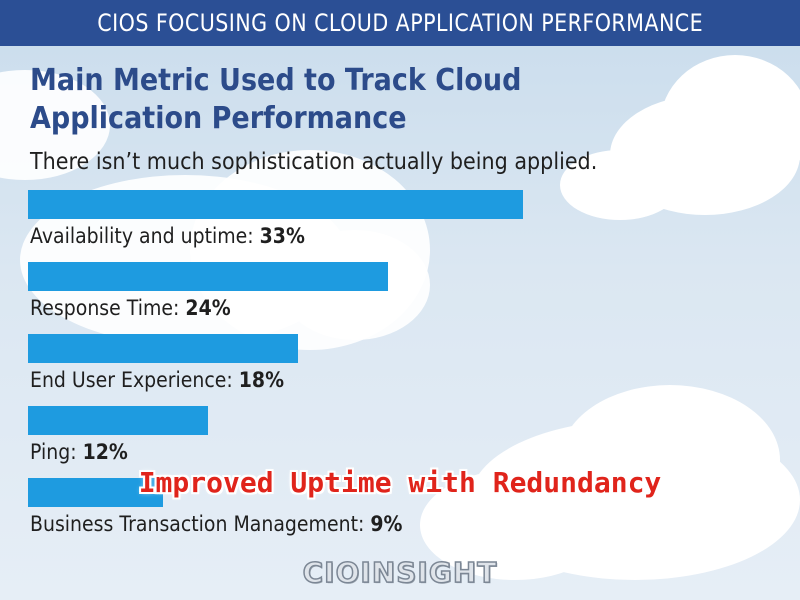 Image resolution: width=800 pixels, height=600 pixels. Describe the element at coordinates (134, 380) in the screenshot. I see `category-label: End User Experience:` at that location.